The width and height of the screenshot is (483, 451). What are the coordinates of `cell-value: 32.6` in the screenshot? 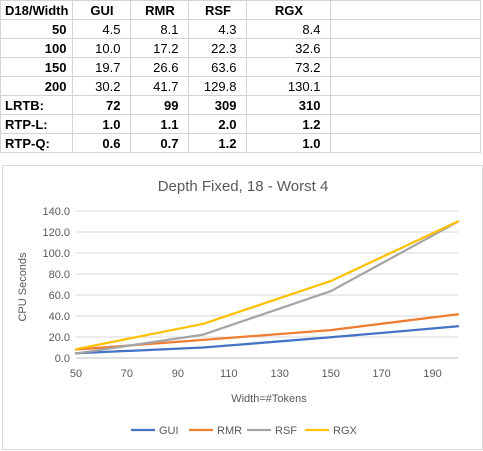 It's located at (289, 48).